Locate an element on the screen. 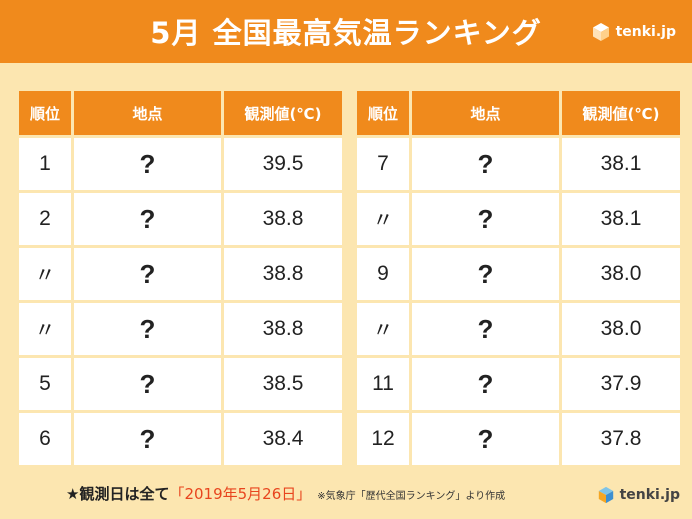  table-row: 6 ? 38.4 is located at coordinates (180, 439).